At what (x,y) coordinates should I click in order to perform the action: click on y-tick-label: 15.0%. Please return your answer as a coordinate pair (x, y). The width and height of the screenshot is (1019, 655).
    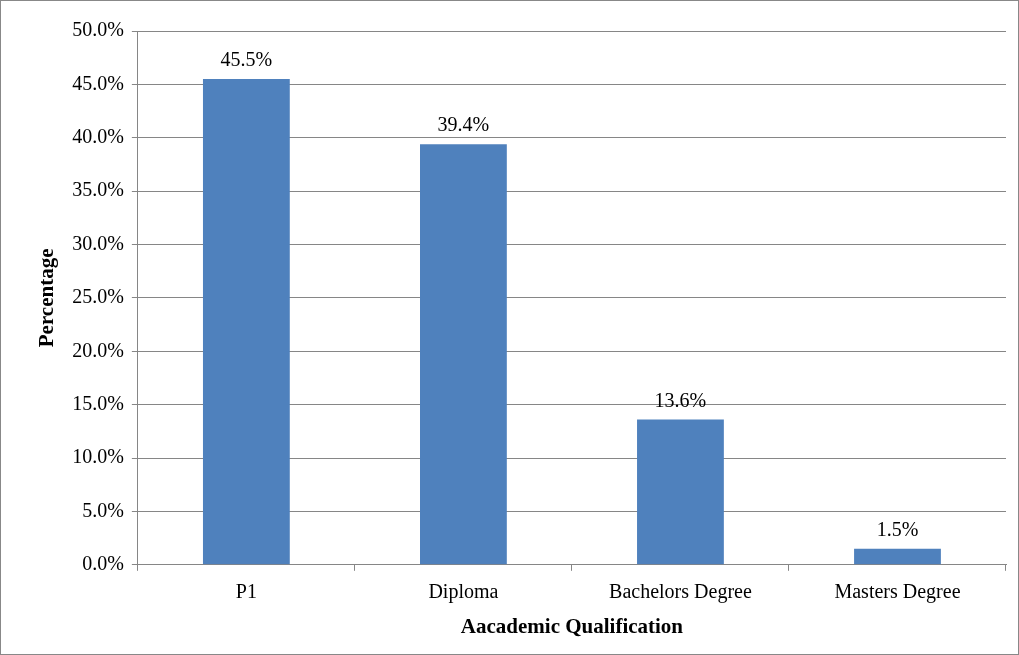
    Looking at the image, I should click on (98, 402).